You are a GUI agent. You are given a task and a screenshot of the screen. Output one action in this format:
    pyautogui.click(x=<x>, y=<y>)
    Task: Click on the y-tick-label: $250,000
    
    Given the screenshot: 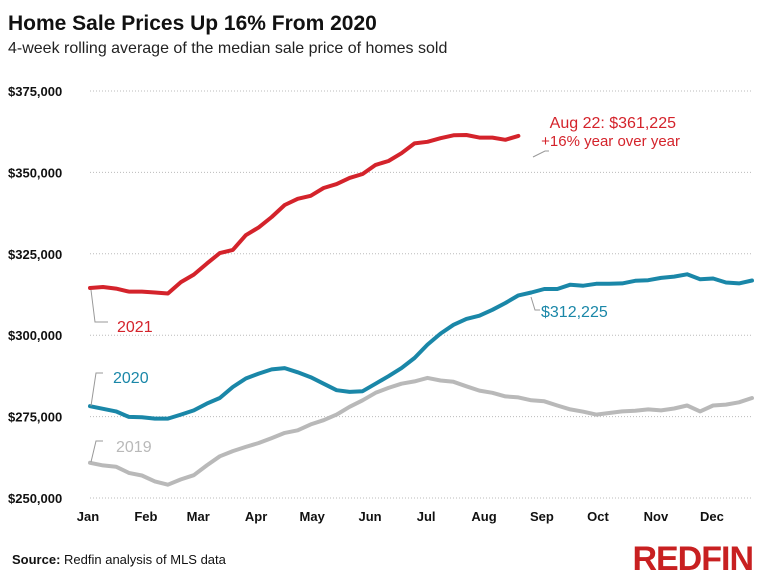 What is the action you would take?
    pyautogui.click(x=35, y=498)
    